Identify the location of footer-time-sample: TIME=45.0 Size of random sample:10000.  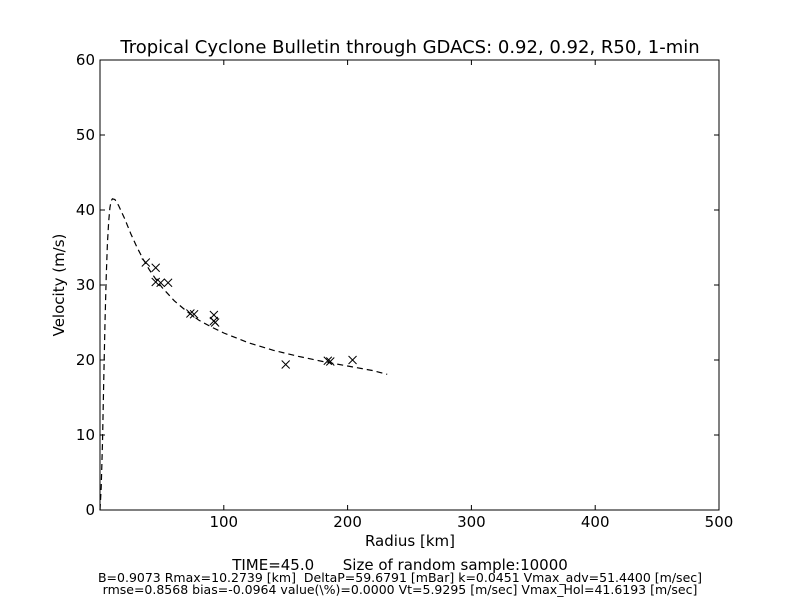
(399, 565).